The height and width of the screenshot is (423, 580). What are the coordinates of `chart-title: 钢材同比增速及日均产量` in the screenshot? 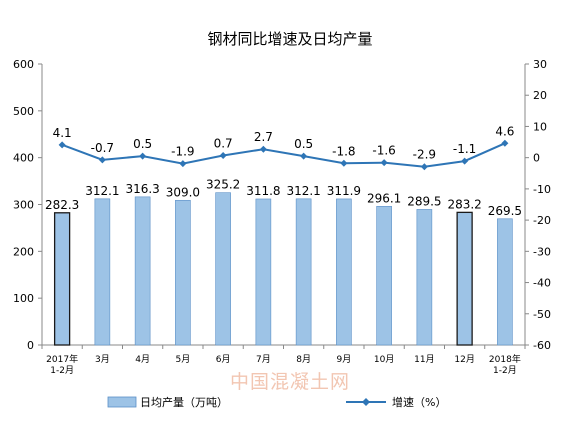 It's located at (289, 39).